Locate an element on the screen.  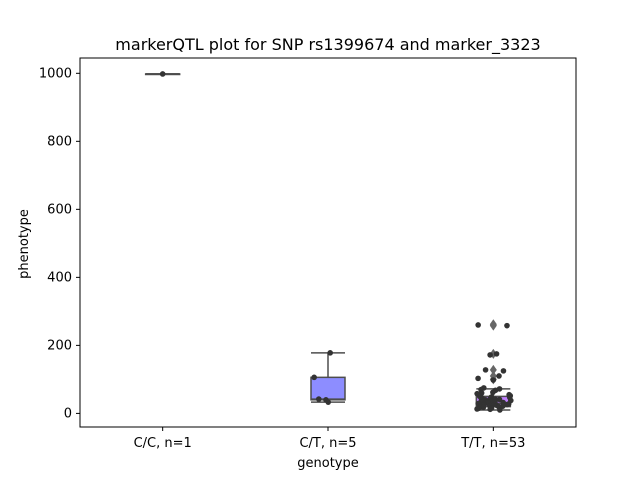
y-tick-label: 1000 is located at coordinates (55, 73).